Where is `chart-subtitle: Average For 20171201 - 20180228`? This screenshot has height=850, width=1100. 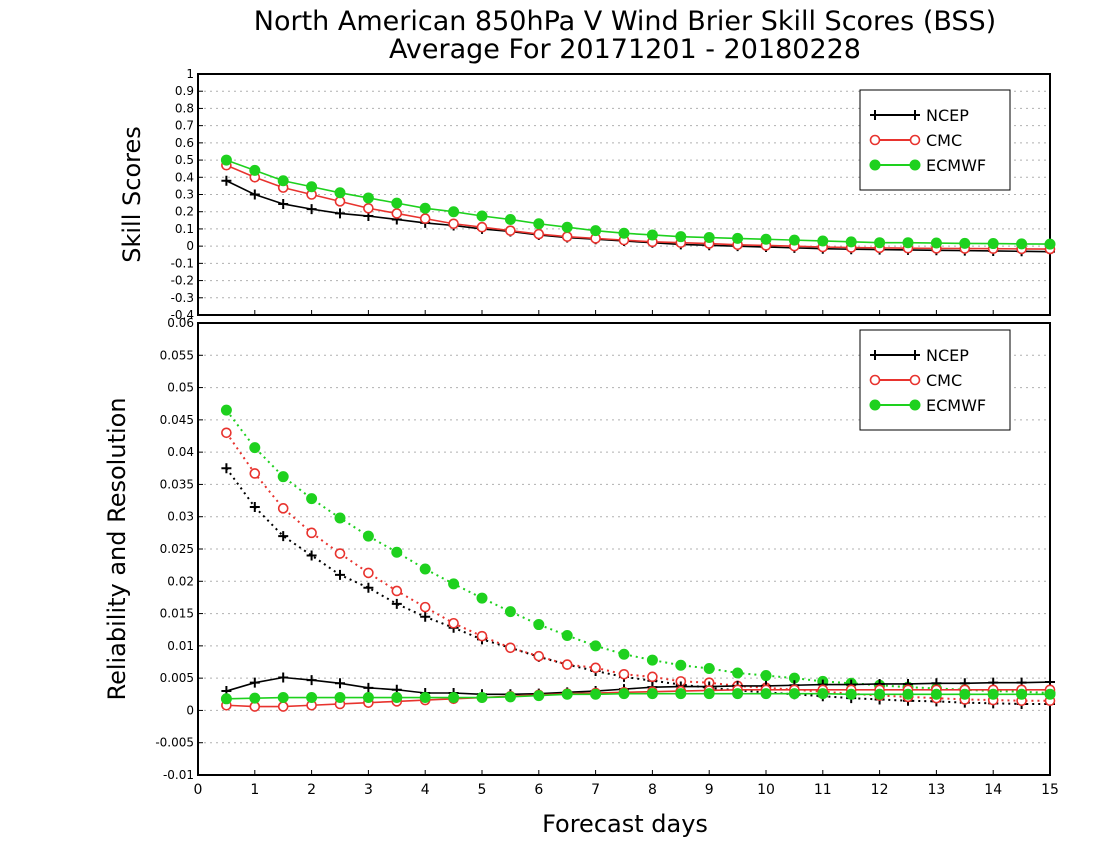
chart-subtitle: Average For 20171201 - 20180228 is located at coordinates (625, 49).